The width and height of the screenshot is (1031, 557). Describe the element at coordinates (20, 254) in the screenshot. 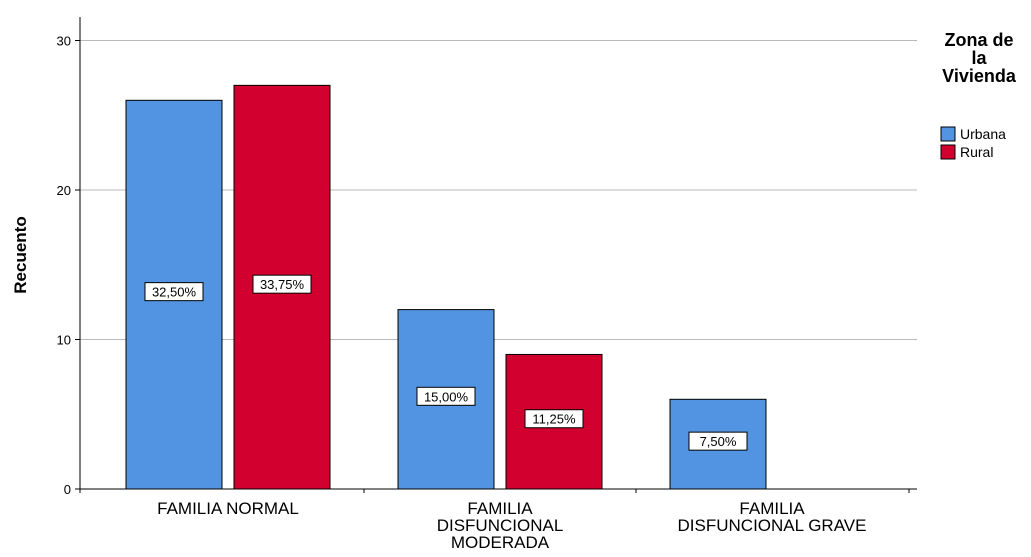

I see `y-axis-title: Recuento` at that location.